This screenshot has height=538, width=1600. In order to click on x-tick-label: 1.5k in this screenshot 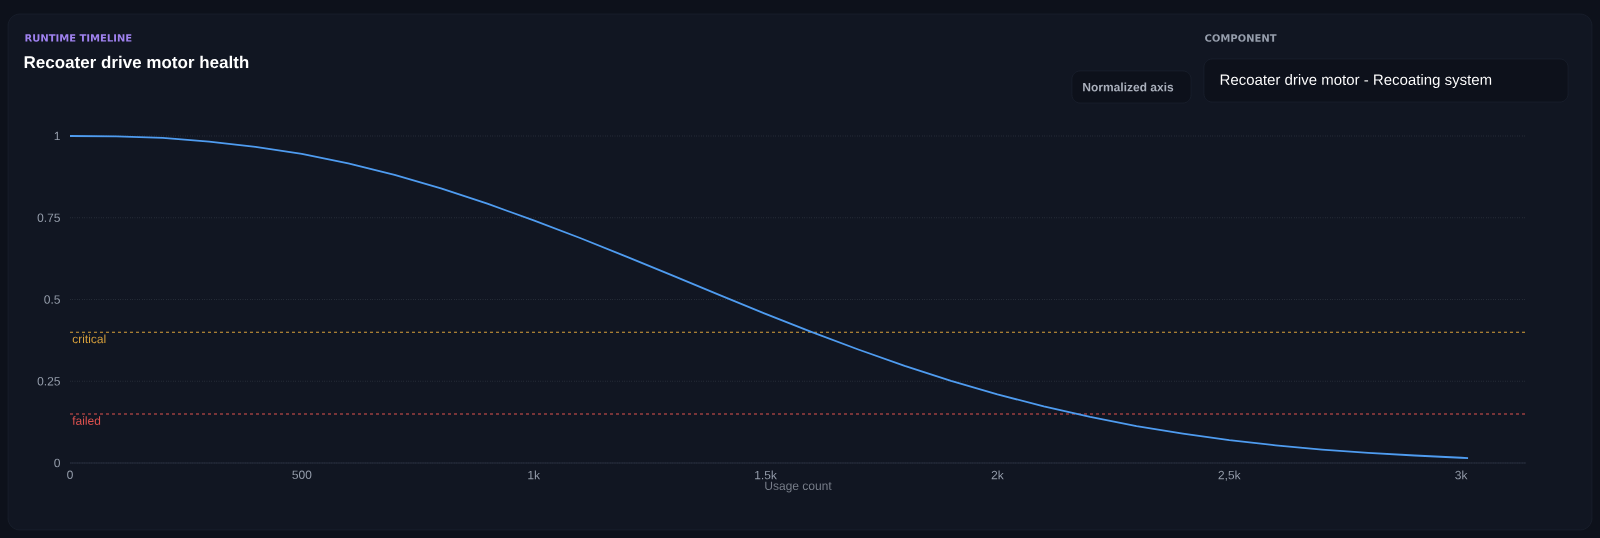, I will do `click(766, 475)`.